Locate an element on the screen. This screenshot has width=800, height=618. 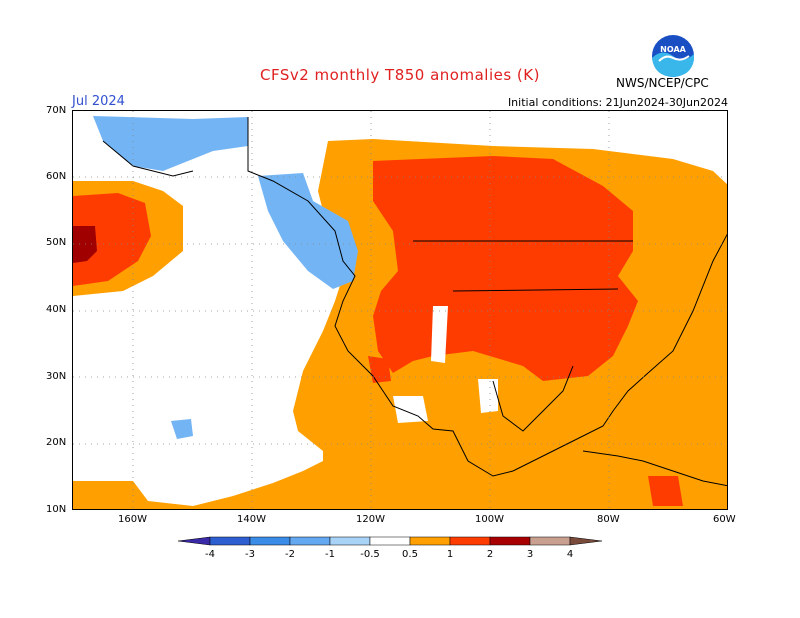
lon-label-120w: 120W is located at coordinates (370, 519).